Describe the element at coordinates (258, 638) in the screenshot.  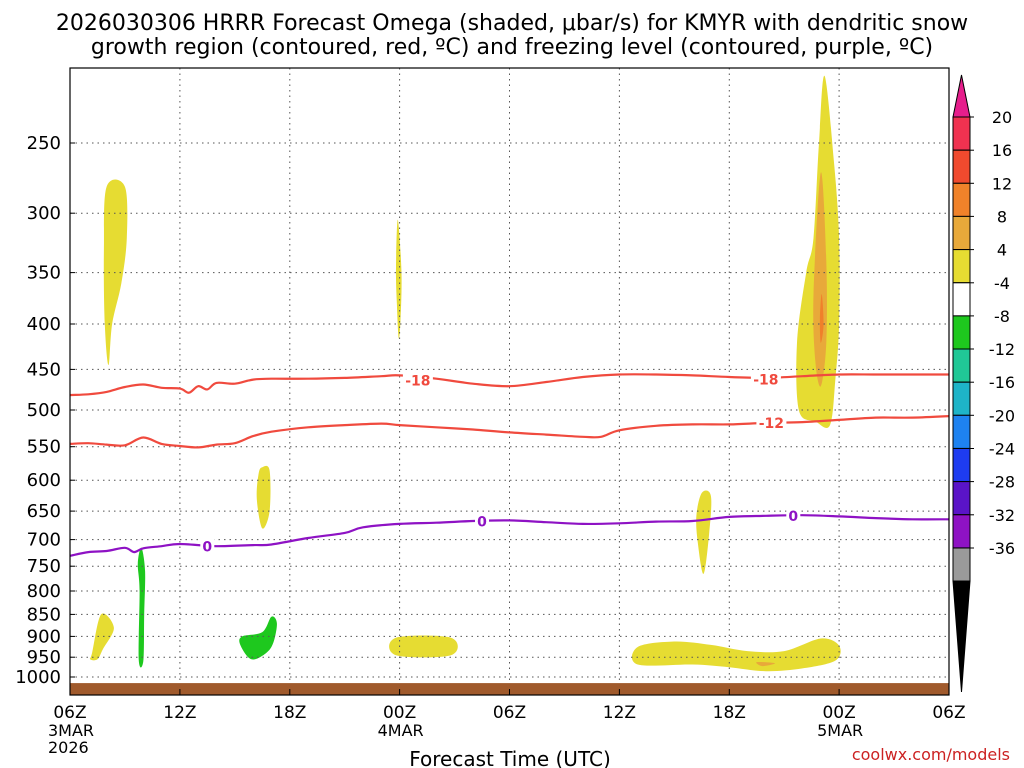
I see `omega-m-region` at that location.